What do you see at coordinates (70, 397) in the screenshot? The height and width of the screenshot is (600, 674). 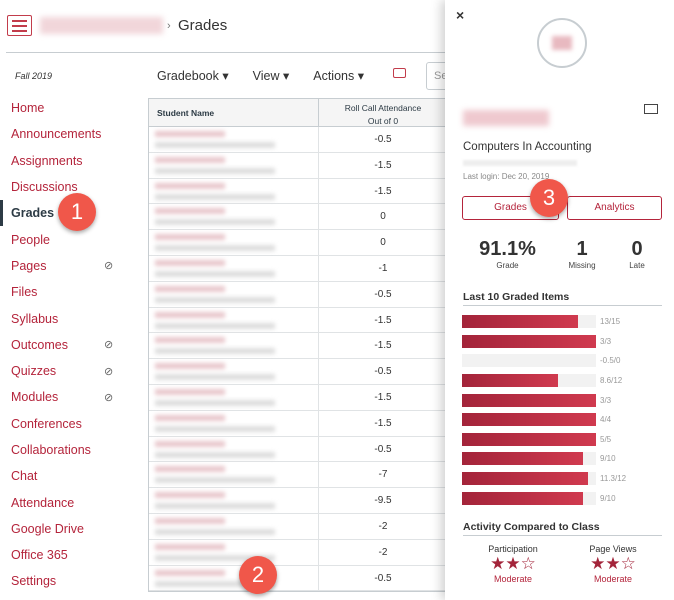 I see `sidebar-item-modules: Modules ⊘` at bounding box center [70, 397].